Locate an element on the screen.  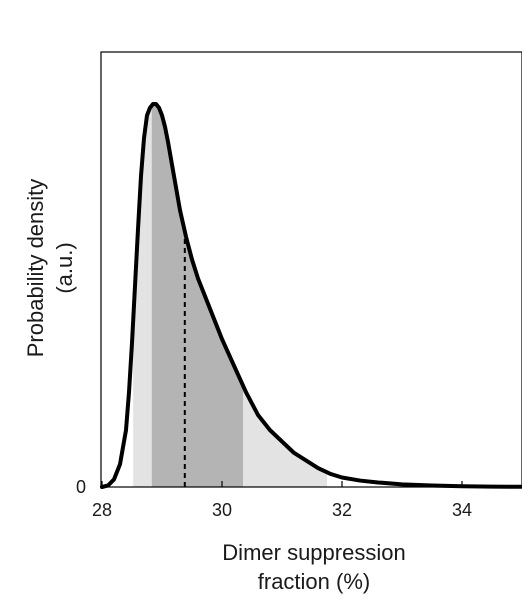
y-axis-label-line2: (a.u.) is located at coordinates (64, 267).